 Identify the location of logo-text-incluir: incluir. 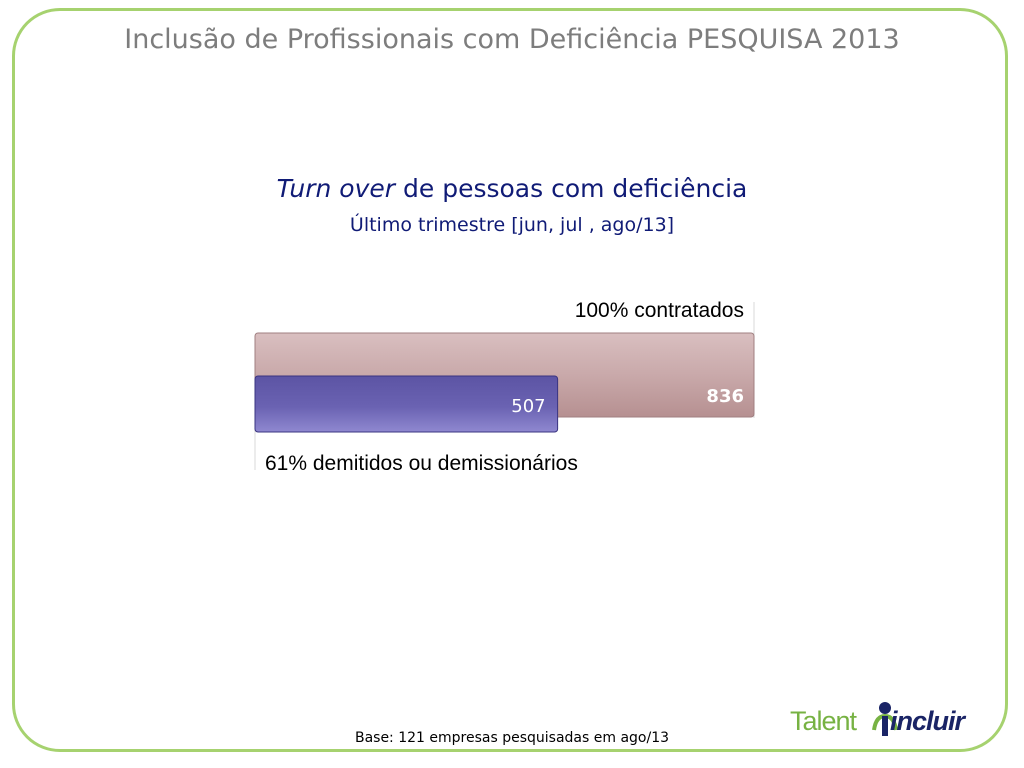
(927, 721).